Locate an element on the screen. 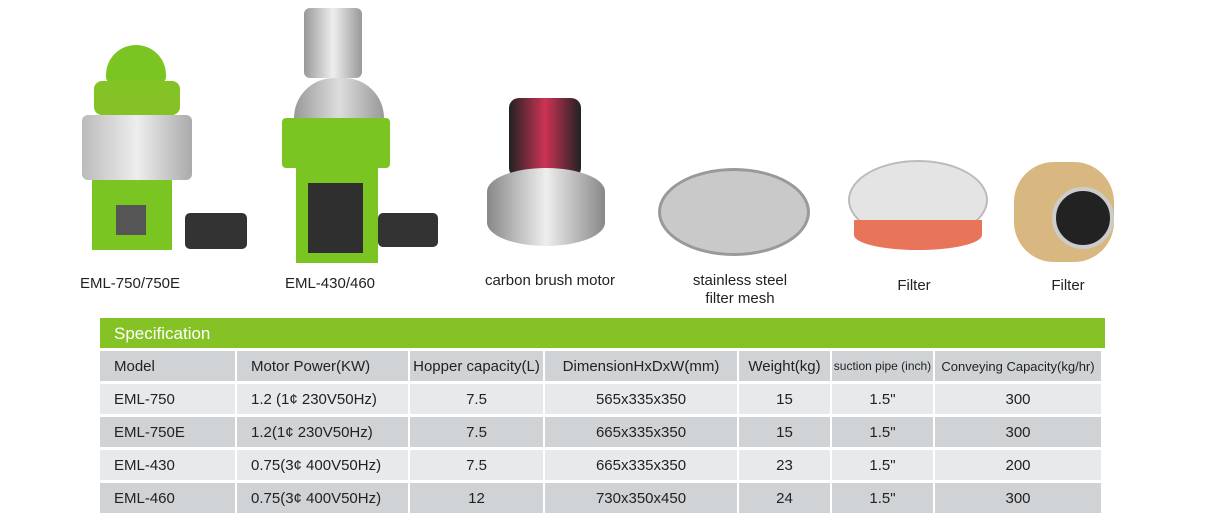 The height and width of the screenshot is (521, 1206). vacuum-loader-430-image is located at coordinates (358, 135).